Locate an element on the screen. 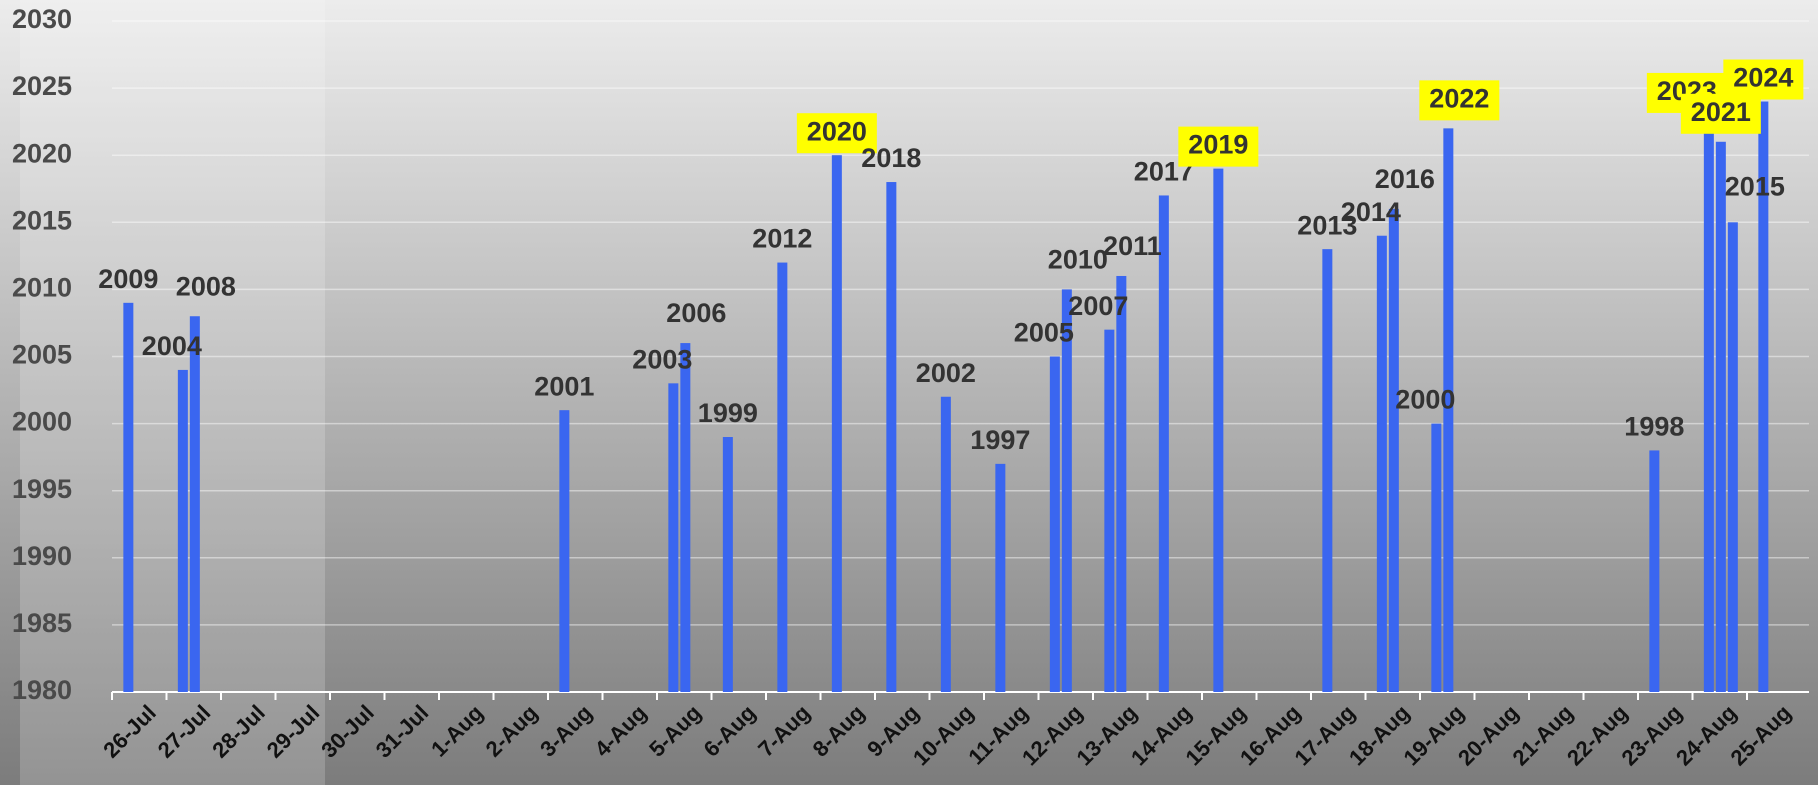 The image size is (1818, 785). value-label: 2019 is located at coordinates (1218, 145).